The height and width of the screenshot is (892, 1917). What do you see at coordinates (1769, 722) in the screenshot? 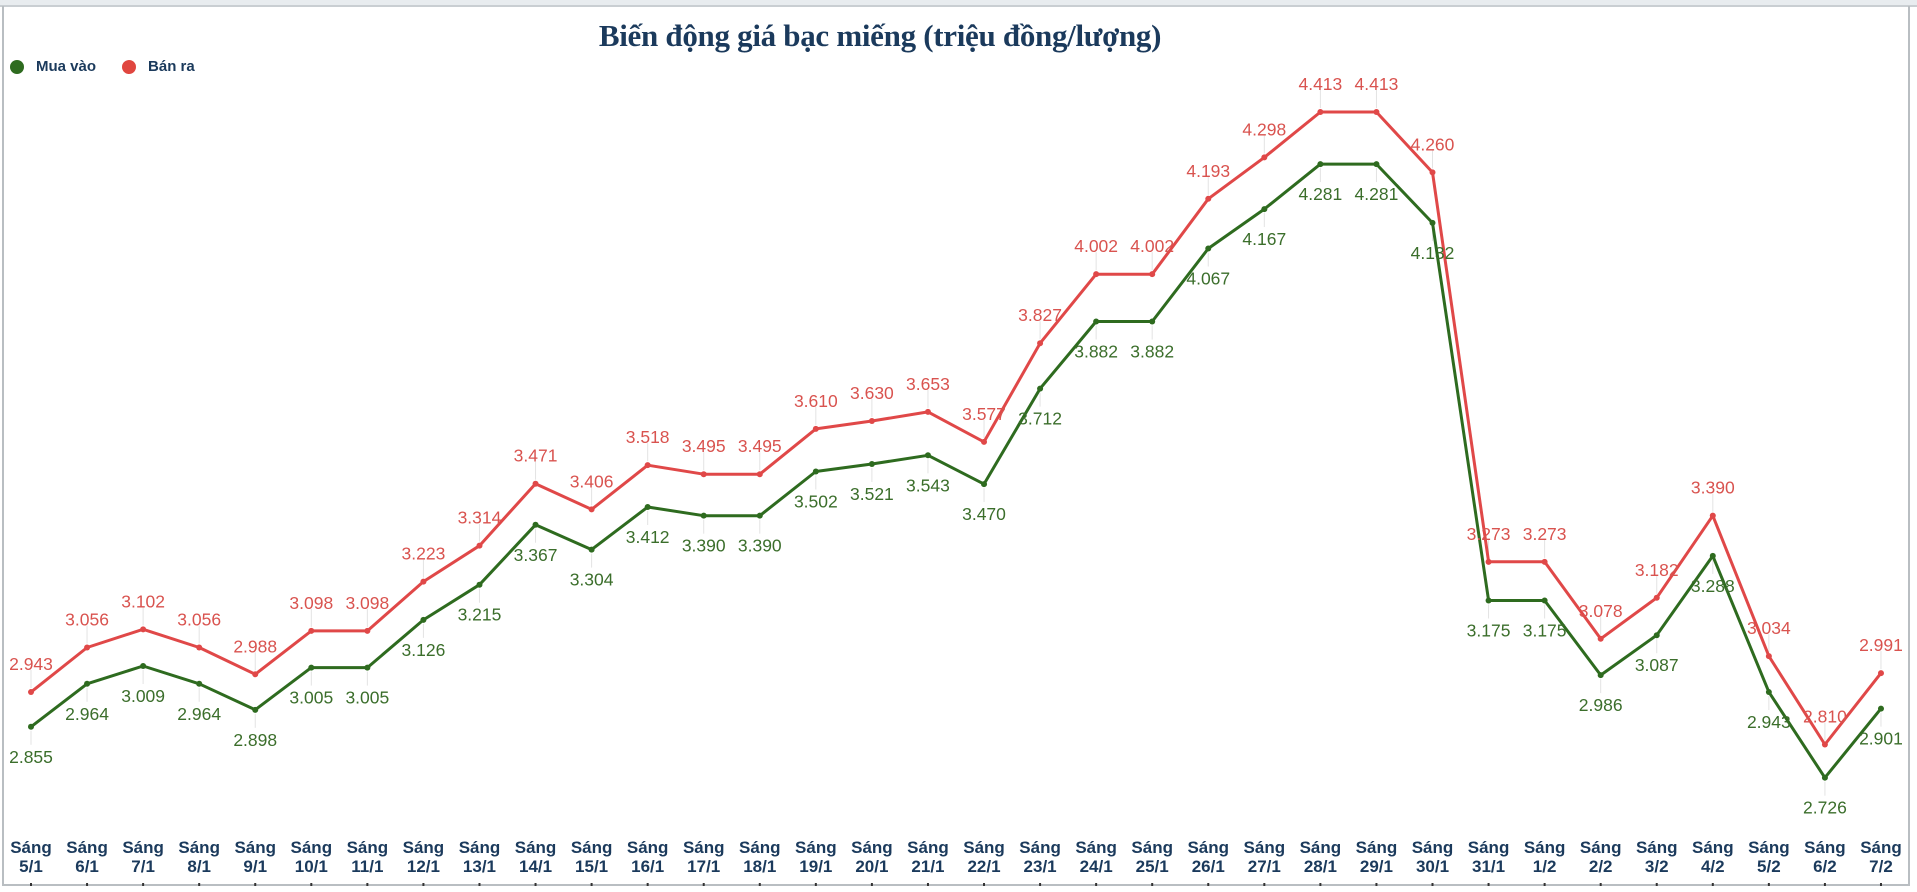
I see `buy-value-label: 2.943` at bounding box center [1769, 722].